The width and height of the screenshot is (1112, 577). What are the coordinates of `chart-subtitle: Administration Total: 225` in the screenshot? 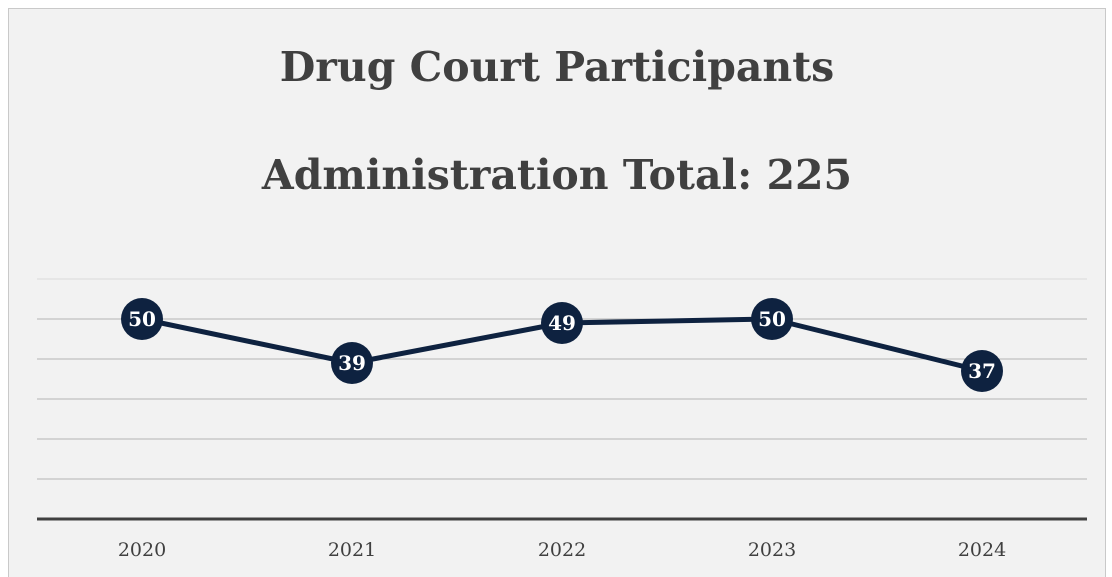 It's located at (557, 175).